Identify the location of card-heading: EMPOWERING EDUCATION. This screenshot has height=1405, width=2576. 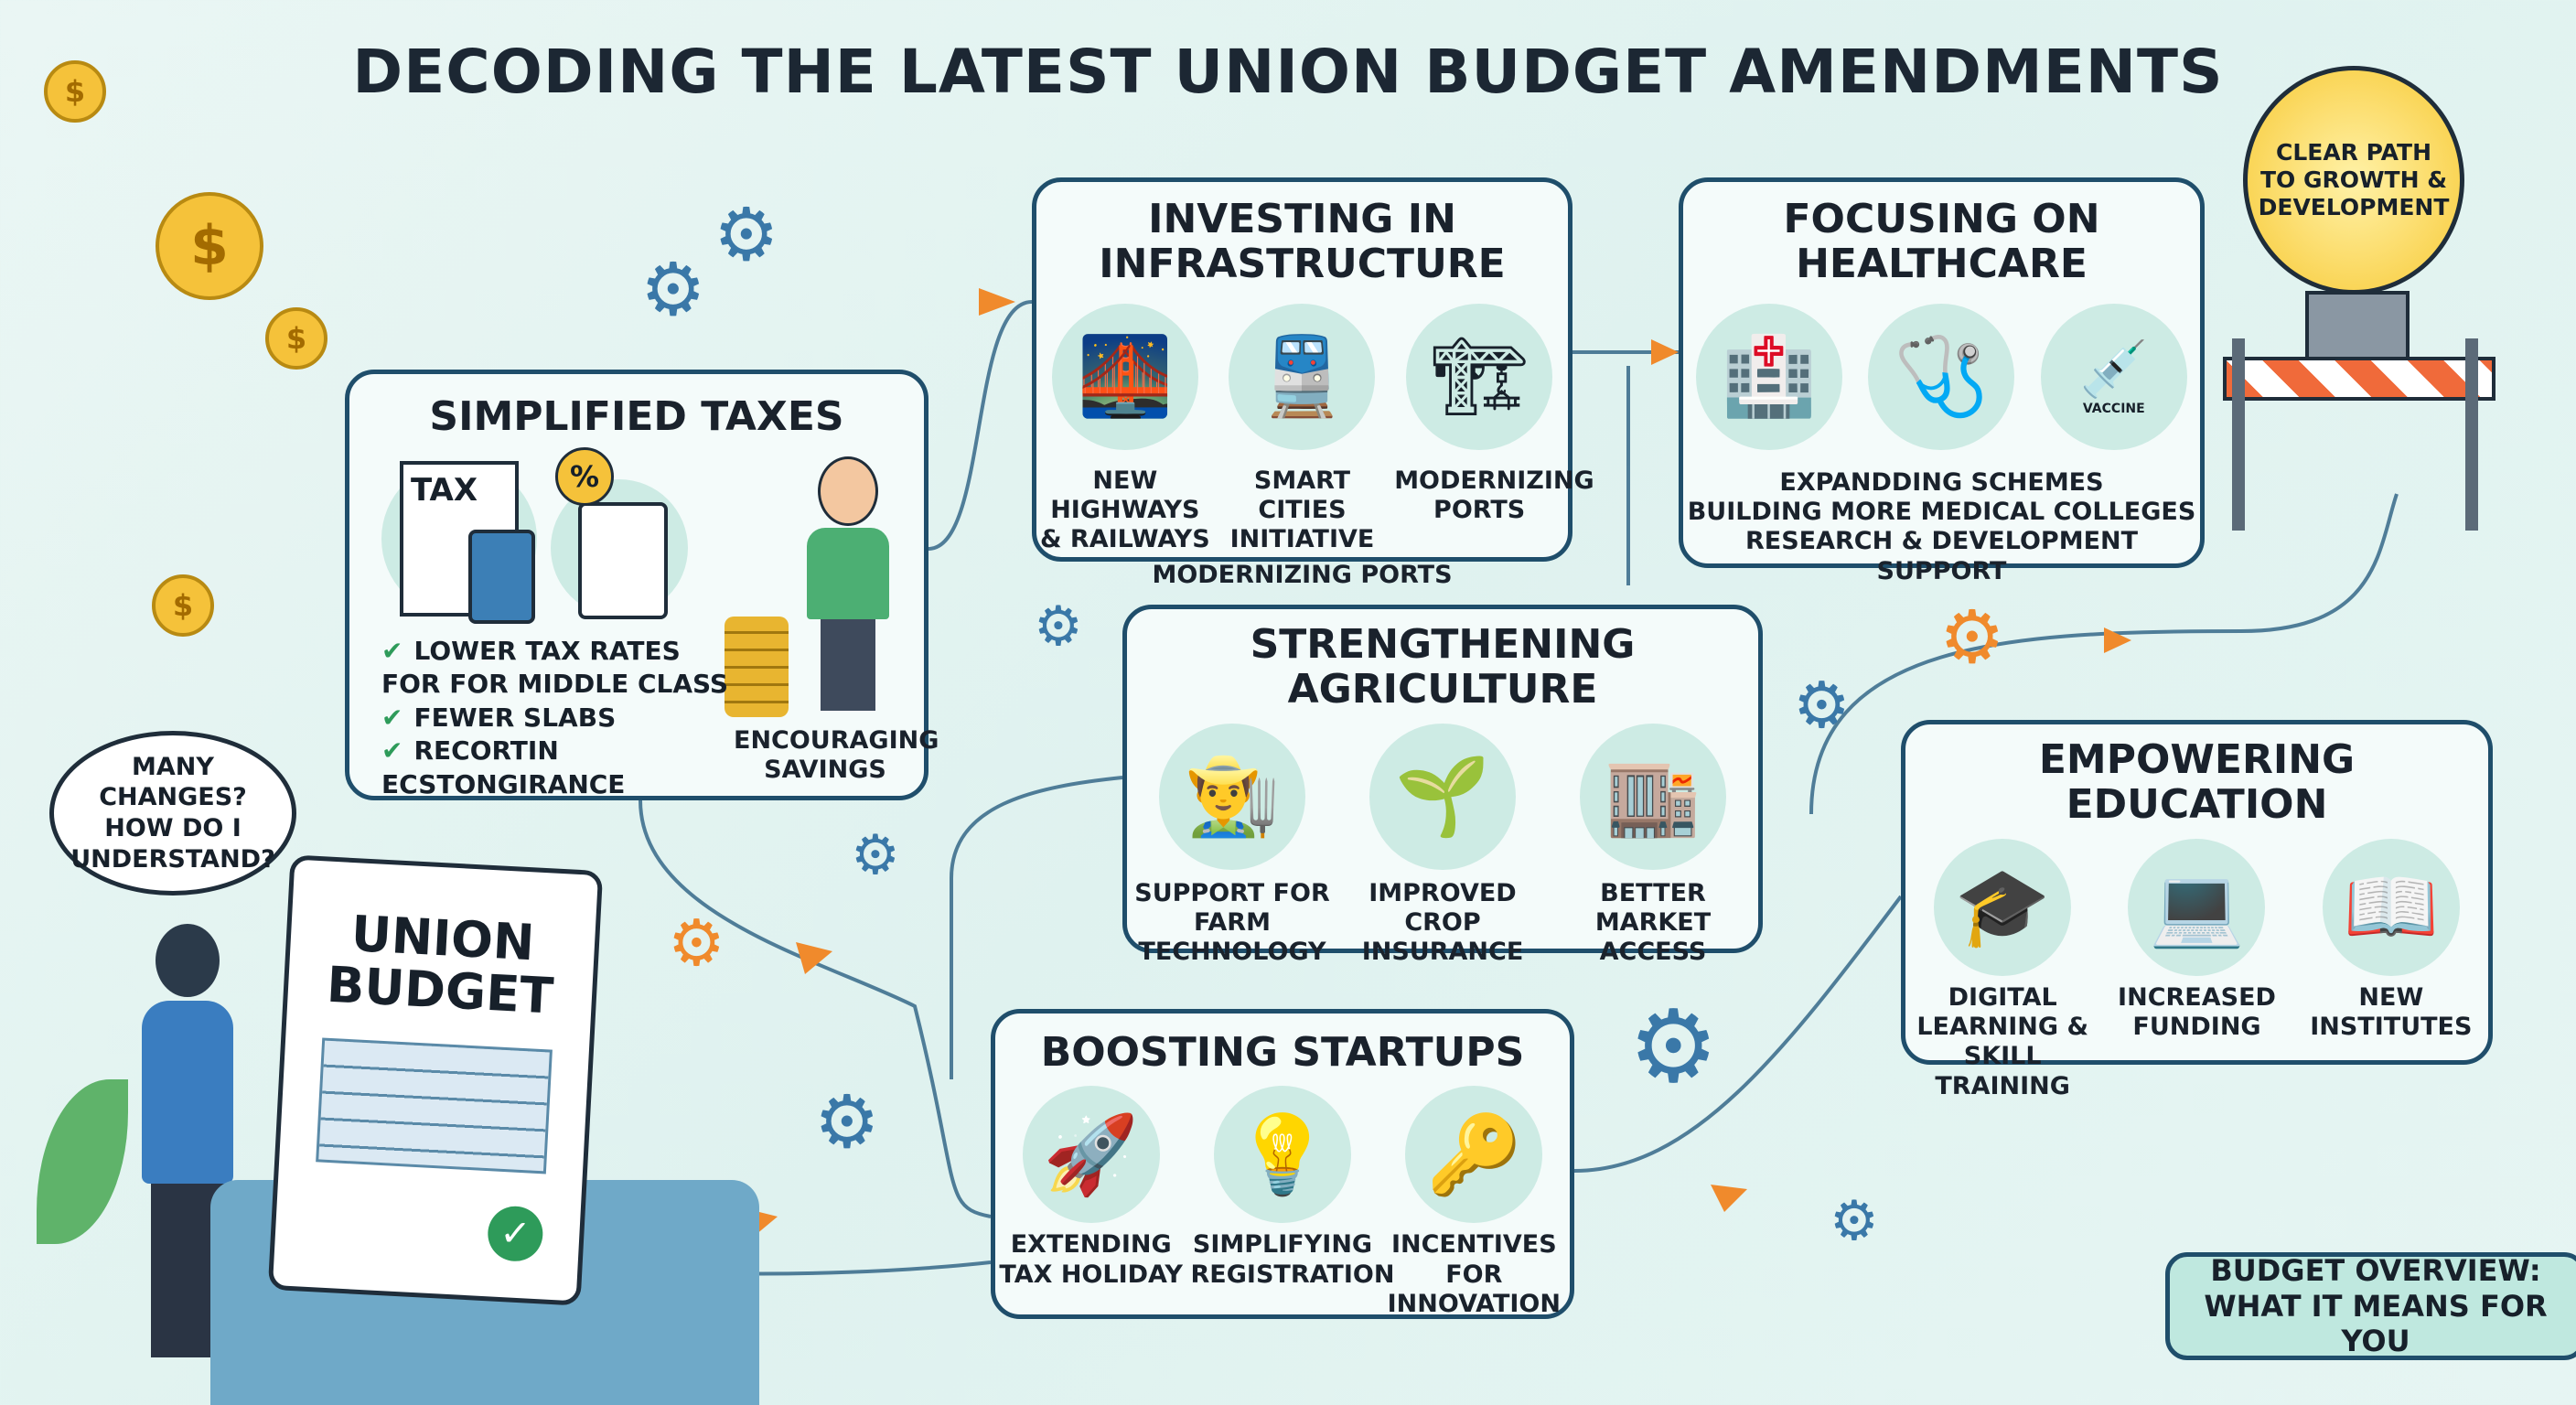
(2197, 782).